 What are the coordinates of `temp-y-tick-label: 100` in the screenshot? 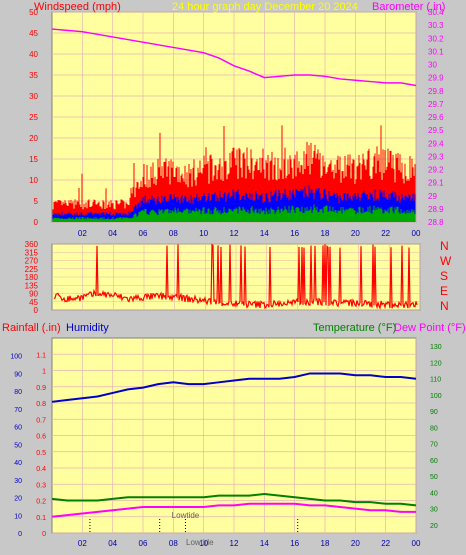 It's located at (436, 396).